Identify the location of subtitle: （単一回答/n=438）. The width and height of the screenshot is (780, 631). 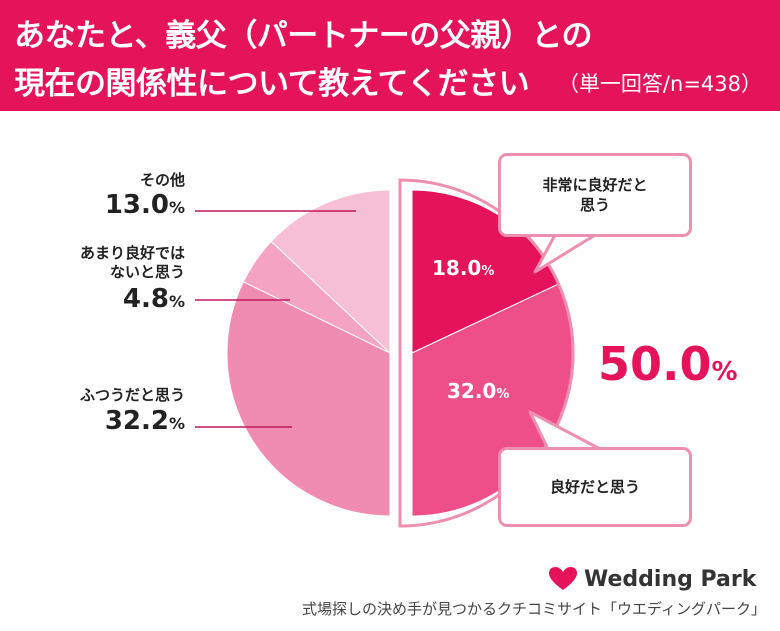
(659, 84).